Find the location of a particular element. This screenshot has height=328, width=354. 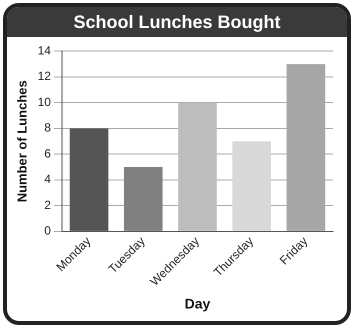

y-tick-label: 12 is located at coordinates (45, 76).